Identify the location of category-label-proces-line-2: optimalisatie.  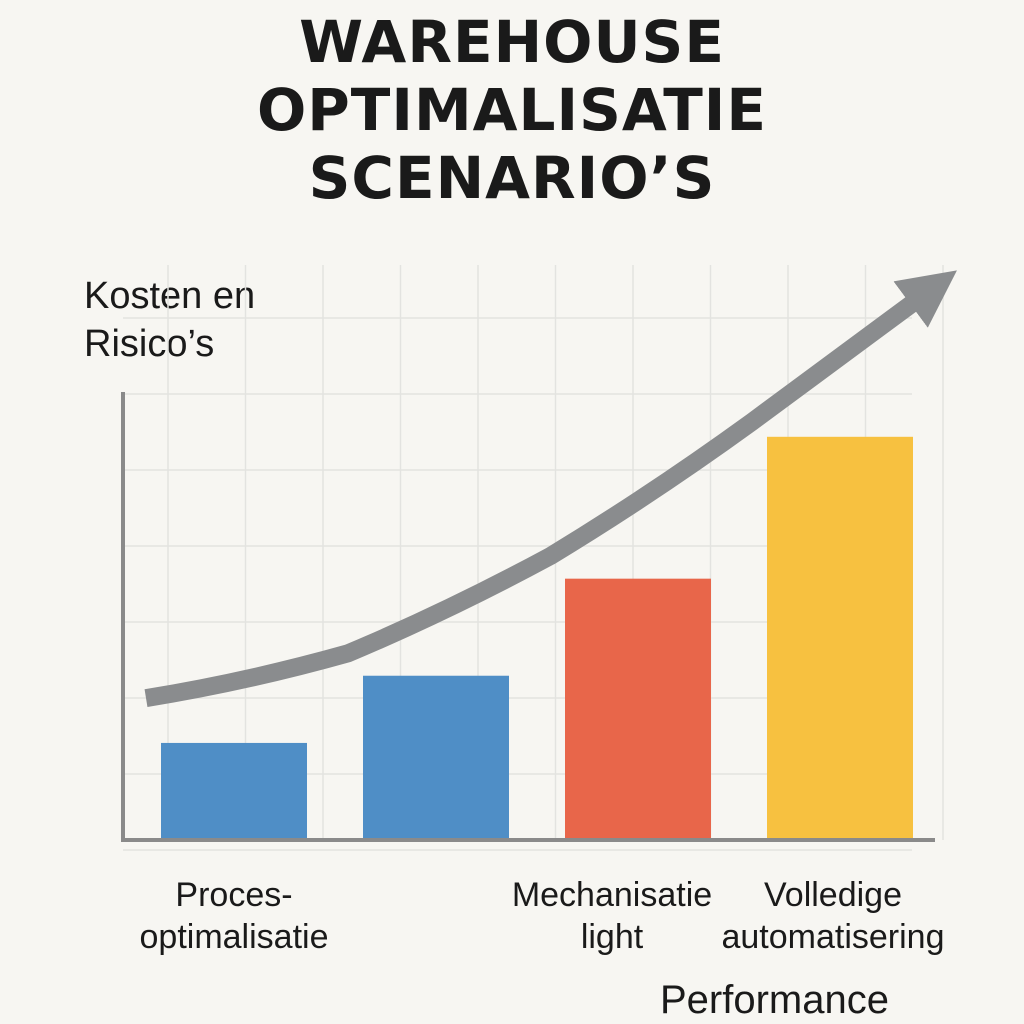
(234, 937).